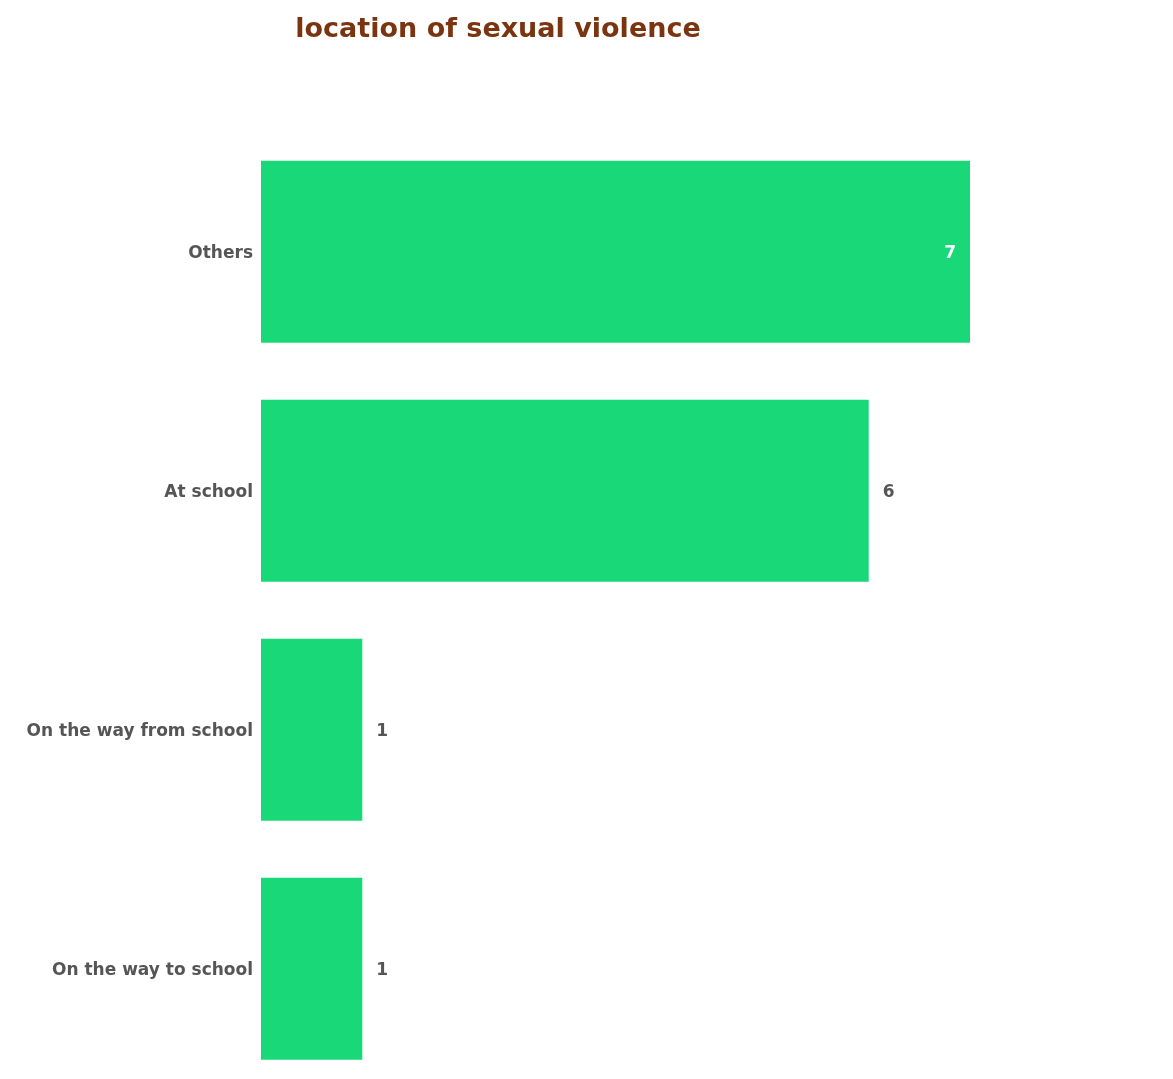 This screenshot has height=1079, width=1173. I want to click on y-tick-label: At school, so click(208, 490).